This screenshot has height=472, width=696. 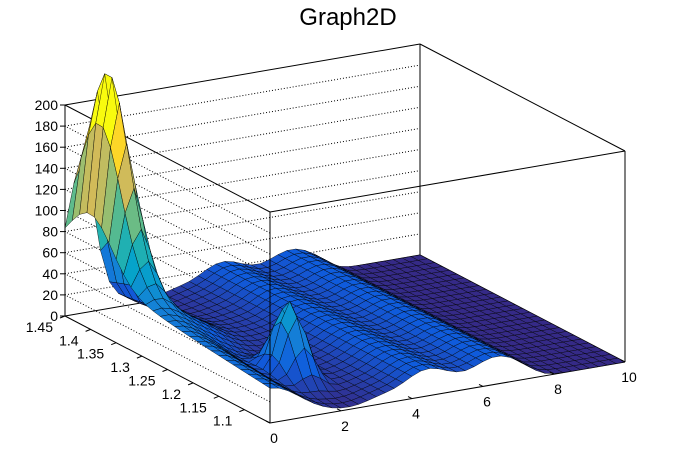 I want to click on y-tick-label: 1.4, so click(x=69, y=340).